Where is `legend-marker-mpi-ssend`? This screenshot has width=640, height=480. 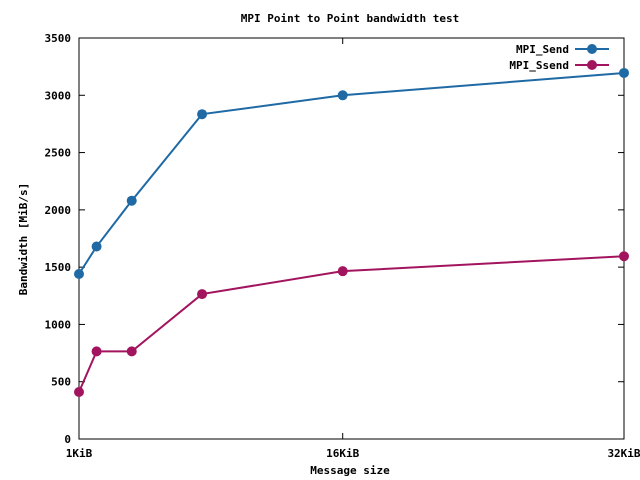
legend-marker-mpi-ssend is located at coordinates (592, 65).